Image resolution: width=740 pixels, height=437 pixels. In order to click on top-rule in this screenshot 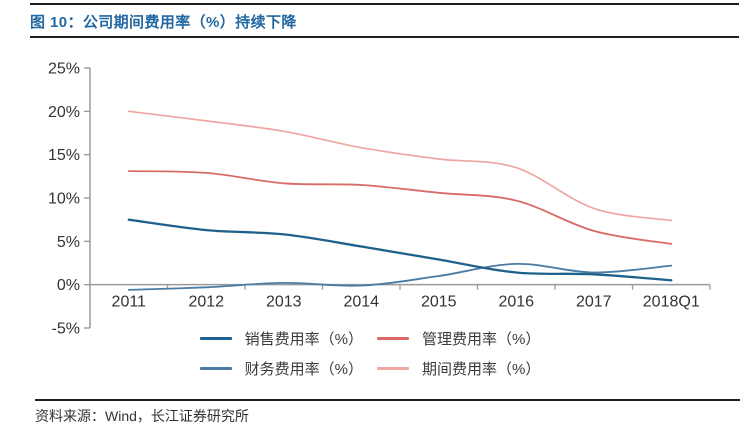, I will do `click(384, 4)`.